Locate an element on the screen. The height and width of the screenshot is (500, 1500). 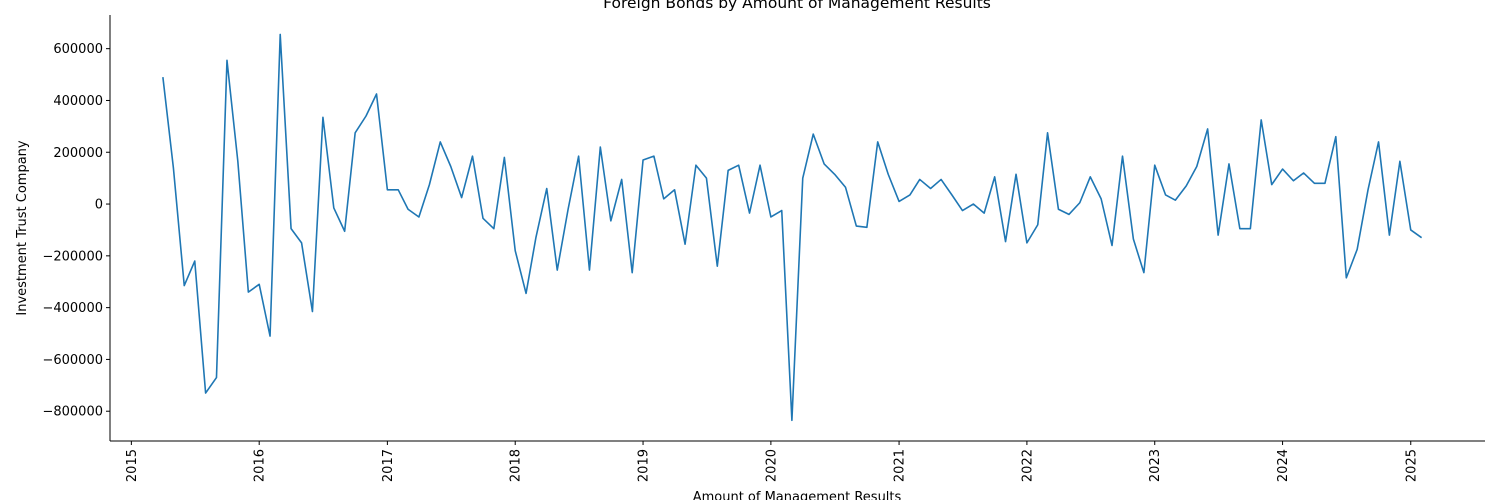
x-tick-label: 2019 is located at coordinates (644, 465).